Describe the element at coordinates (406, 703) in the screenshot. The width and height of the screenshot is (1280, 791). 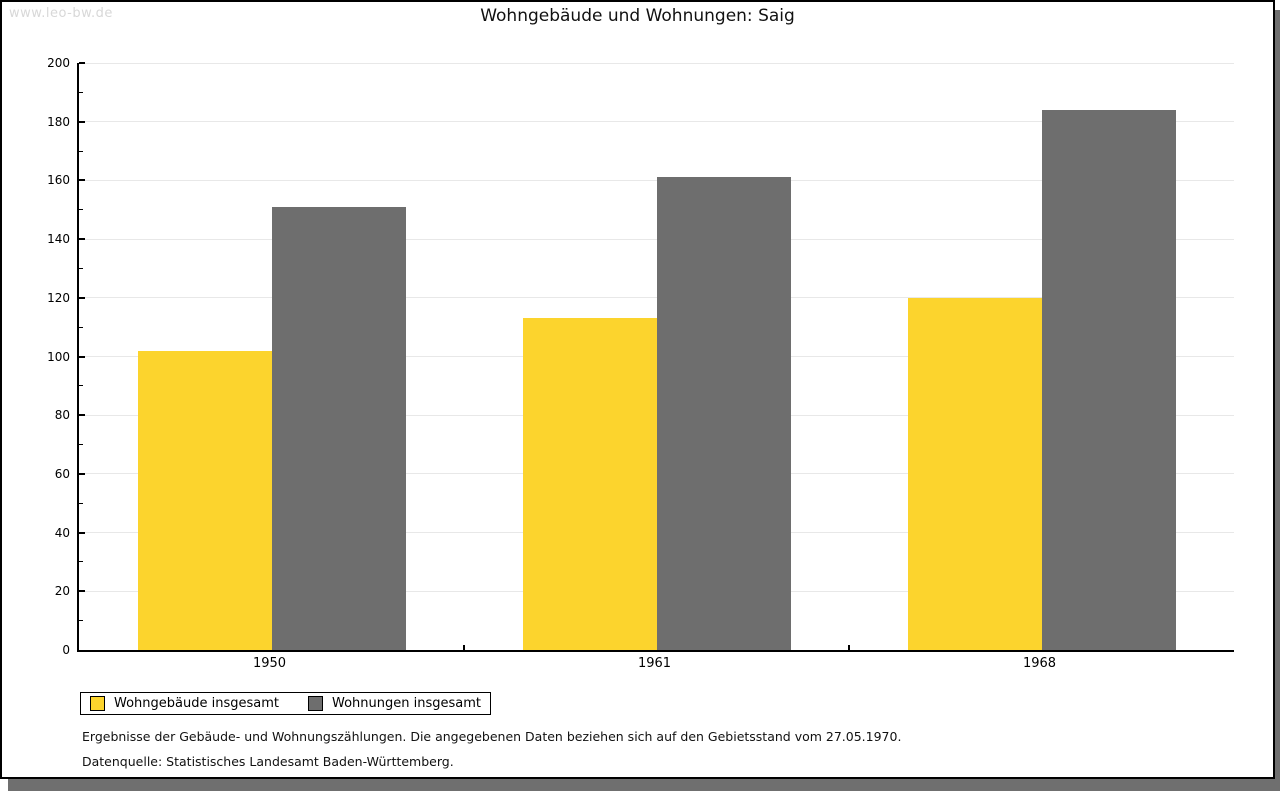
I see `legend-label-1: Wohnungen insgesamt` at that location.